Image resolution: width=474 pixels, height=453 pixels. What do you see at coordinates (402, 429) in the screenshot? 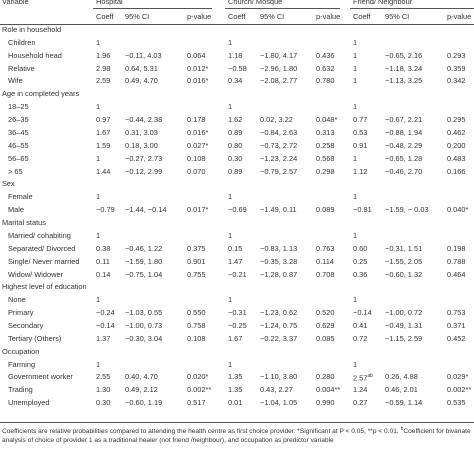
I see `footnote-sup: b` at bounding box center [402, 429].